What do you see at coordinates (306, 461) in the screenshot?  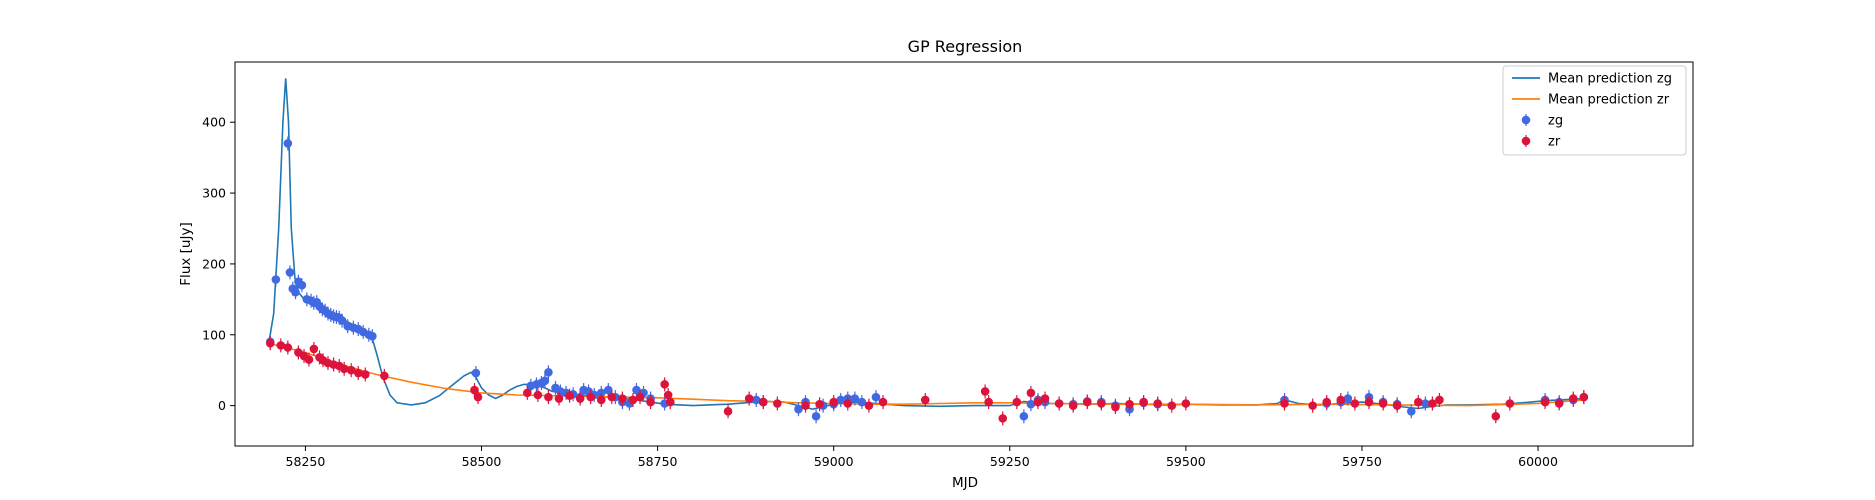 I see `x-tick-label: 58250` at bounding box center [306, 461].